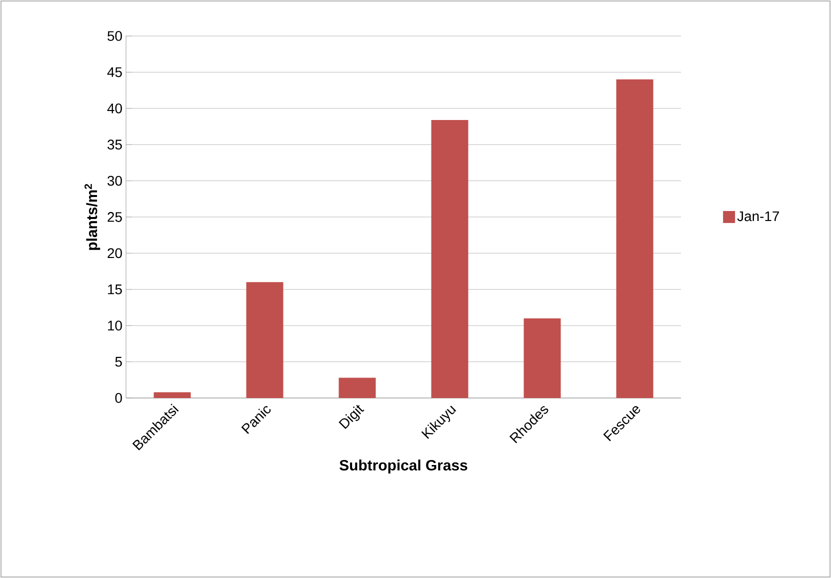 The width and height of the screenshot is (831, 578). I want to click on x-axis-title: Subtropical Grass, so click(404, 467).